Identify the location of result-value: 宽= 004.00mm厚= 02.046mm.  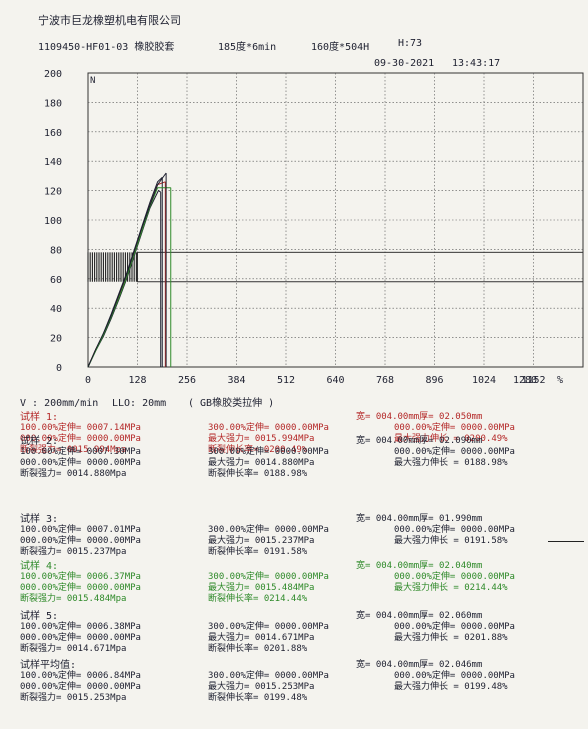
(419, 665).